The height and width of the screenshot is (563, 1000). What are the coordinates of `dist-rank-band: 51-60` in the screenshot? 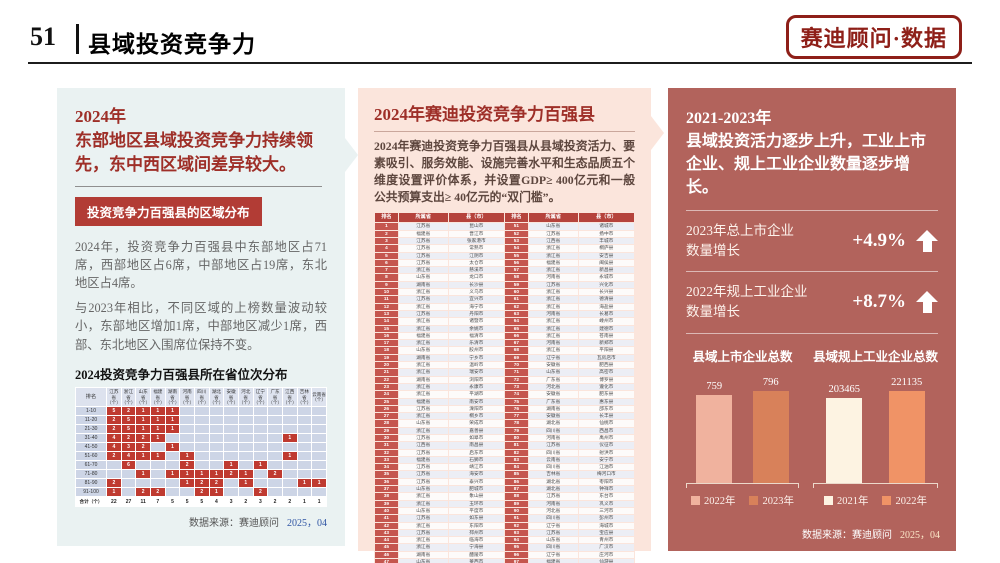 It's located at (91, 456).